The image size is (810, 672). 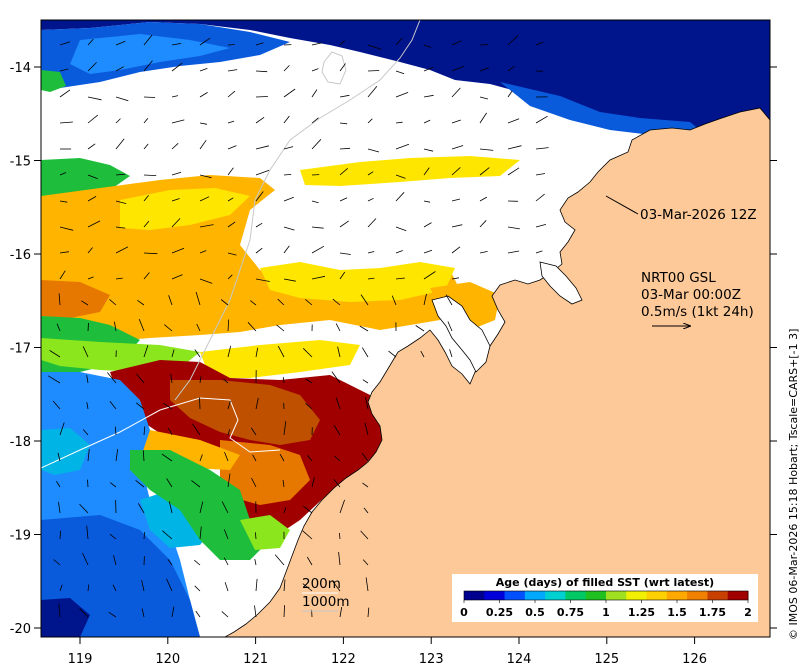 I want to click on sst-region-yellow-south, so click(x=280, y=359).